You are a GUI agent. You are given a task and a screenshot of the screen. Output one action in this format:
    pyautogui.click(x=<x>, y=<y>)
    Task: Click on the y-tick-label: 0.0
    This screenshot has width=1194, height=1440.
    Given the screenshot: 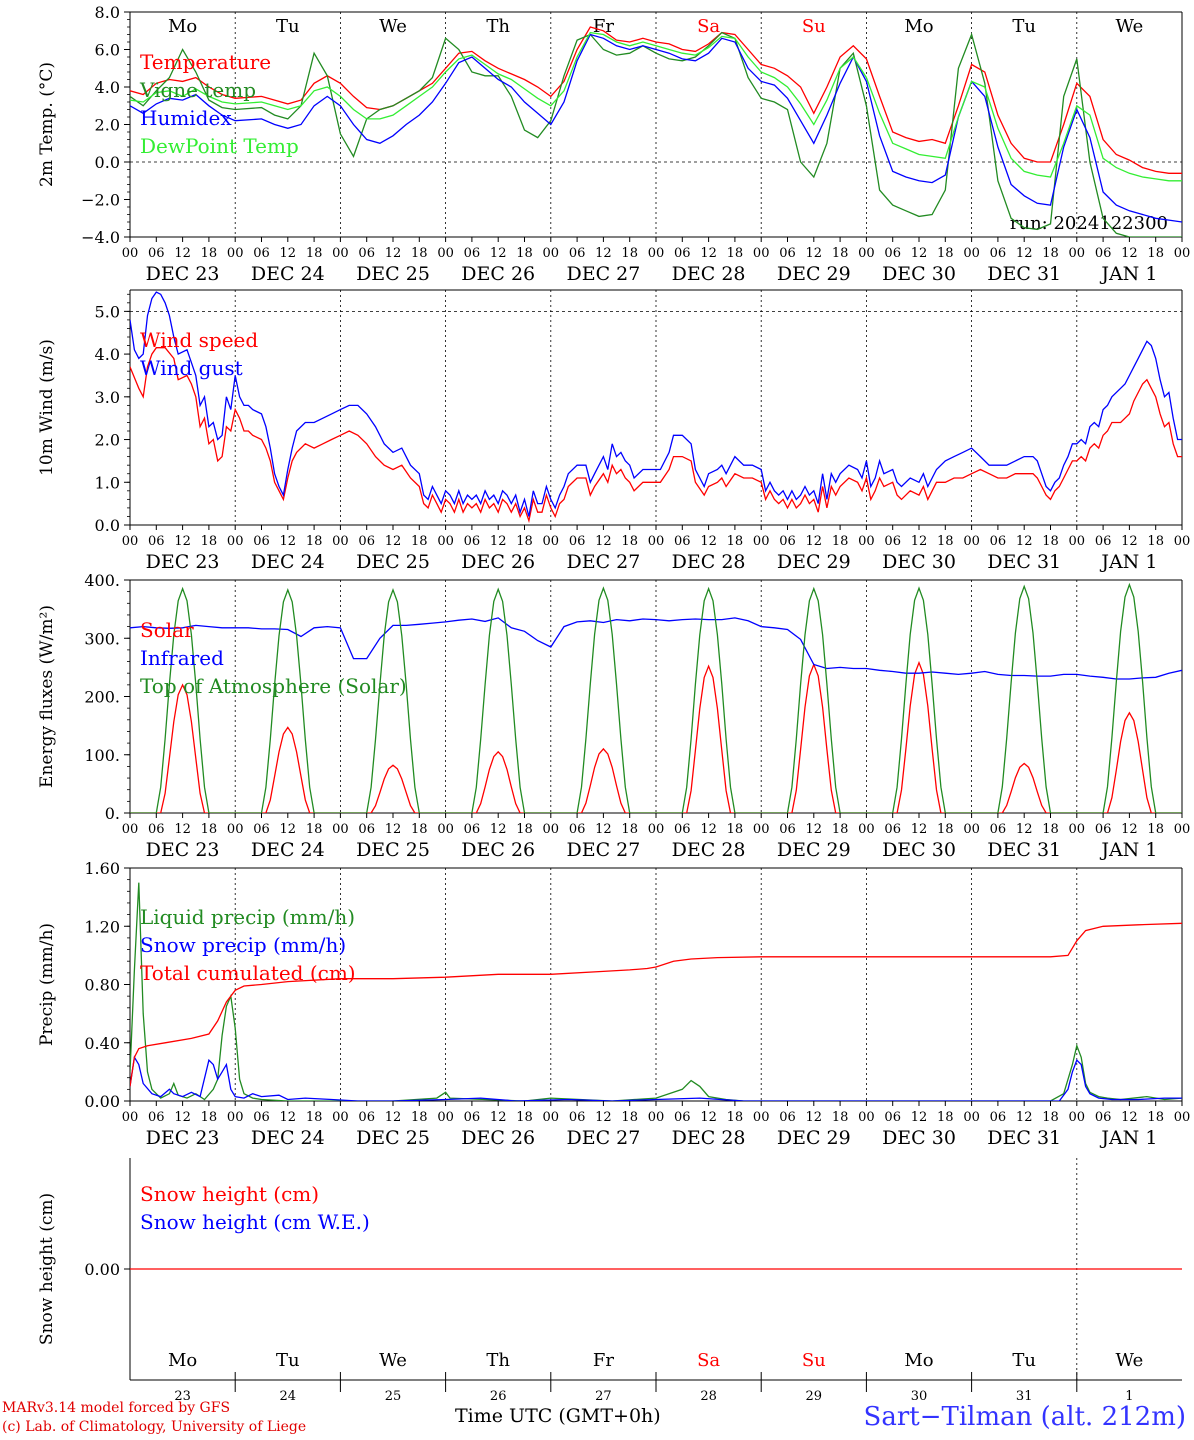 What is the action you would take?
    pyautogui.click(x=107, y=162)
    